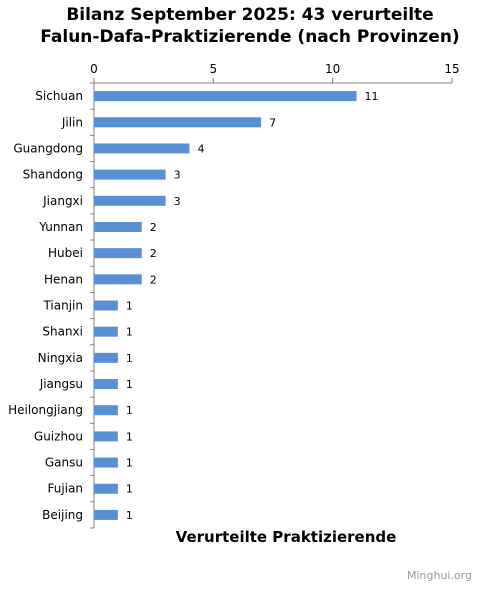 This screenshot has height=592, width=500. I want to click on chart-title-line-1: Bilanz September 2025: 43 verurteilte, so click(250, 15).